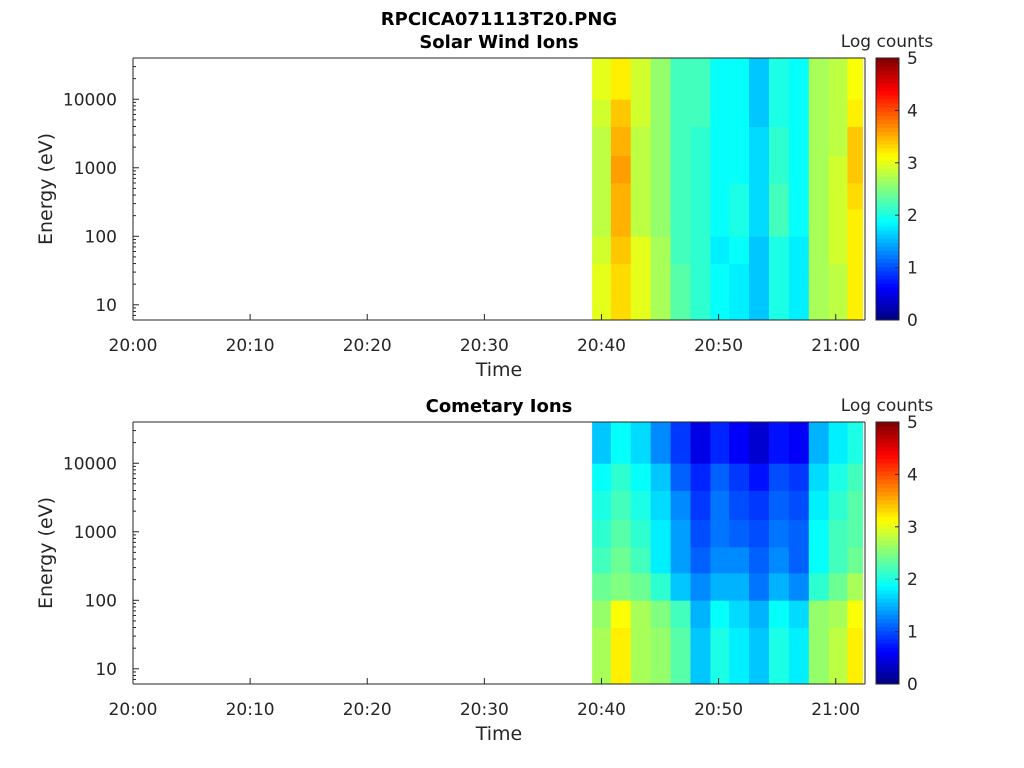 This screenshot has width=1024, height=768. Describe the element at coordinates (90, 100) in the screenshot. I see `y-tick-label: 10000` at that location.